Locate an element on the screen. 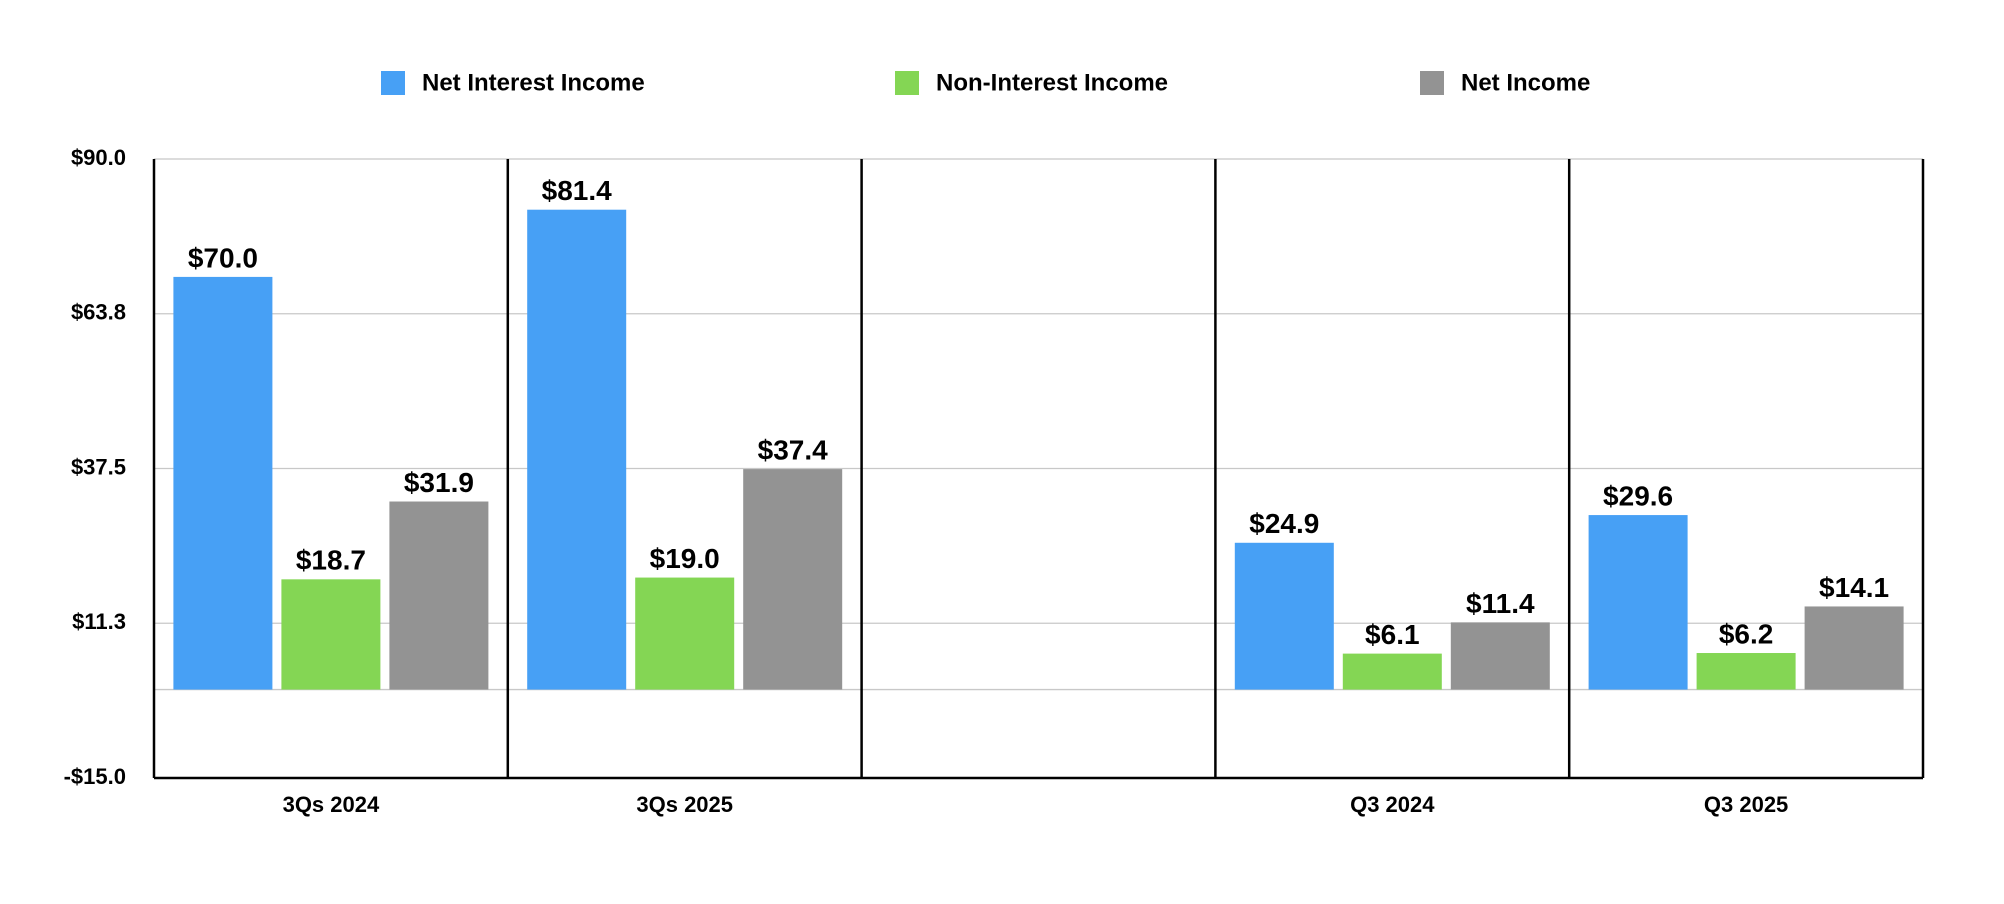  value-label: $19.0 is located at coordinates (685, 558).